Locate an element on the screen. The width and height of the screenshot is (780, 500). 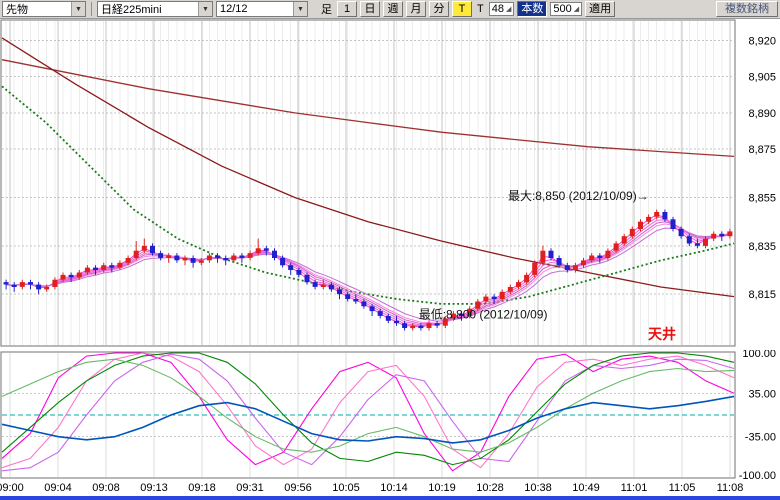
multi-symbol-button: 複数銘柄 is located at coordinates (747, 9).